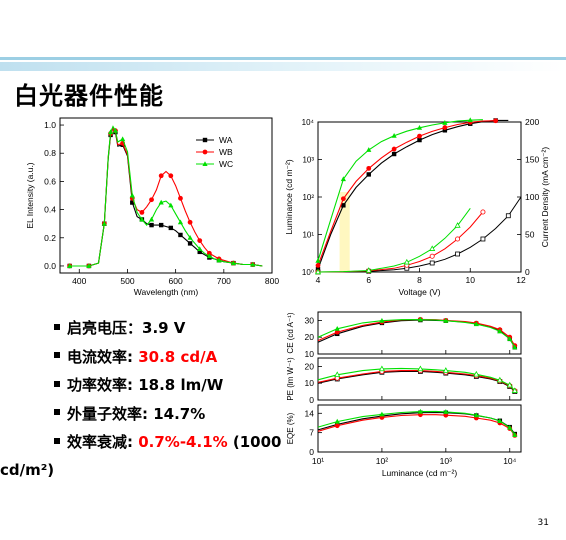  What do you see at coordinates (419, 280) in the screenshot?
I see `lv-x-tick-label: 8` at bounding box center [419, 280].